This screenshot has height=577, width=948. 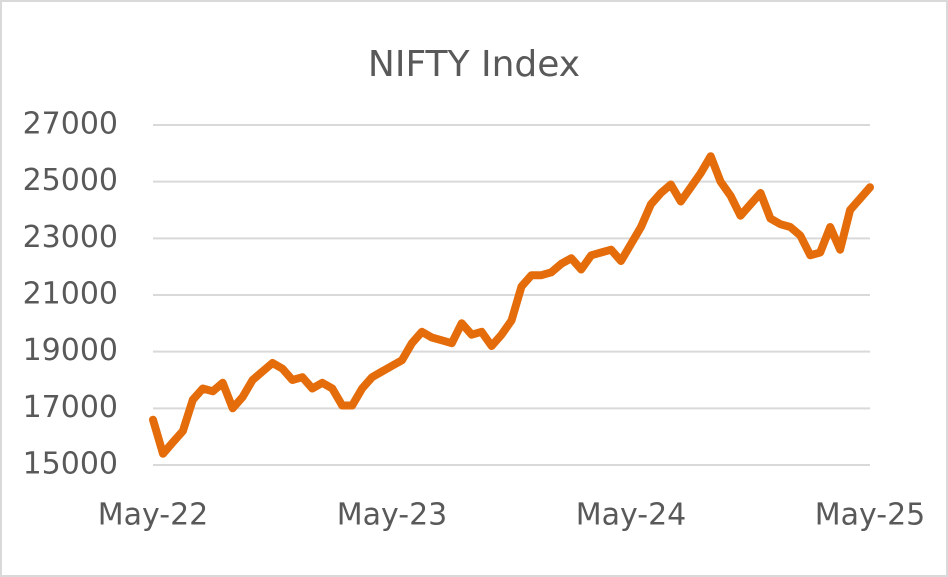 What do you see at coordinates (70, 237) in the screenshot?
I see `y-tick-label: 23000` at bounding box center [70, 237].